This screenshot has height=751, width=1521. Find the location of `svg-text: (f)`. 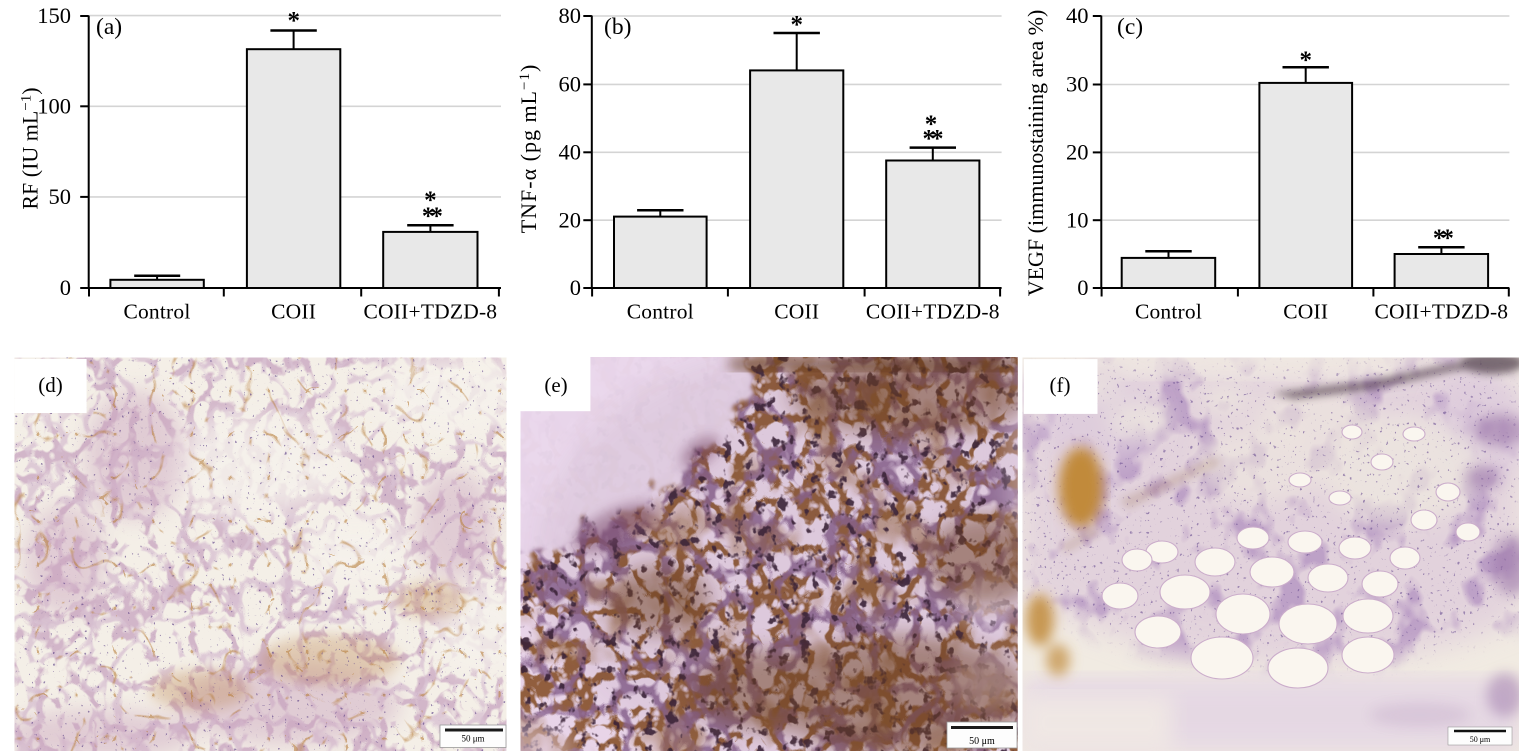

svg-text: (f) is located at coordinates (1060, 385).